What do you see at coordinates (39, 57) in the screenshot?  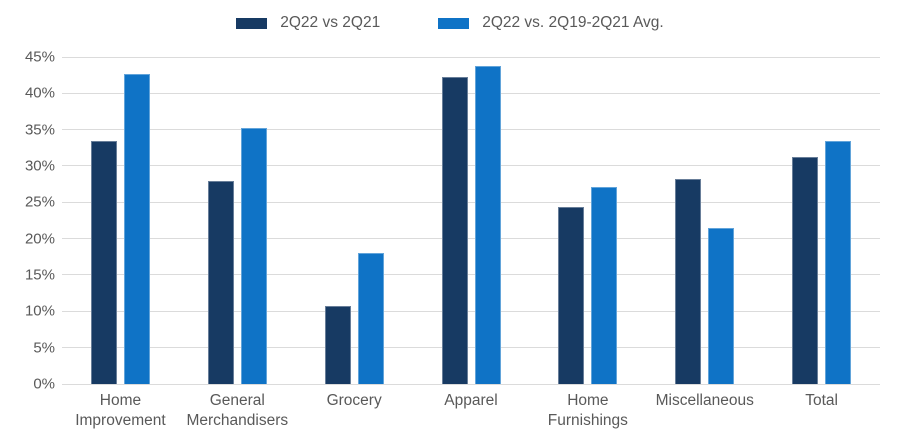 I see `y-tick-label: 45%` at bounding box center [39, 57].